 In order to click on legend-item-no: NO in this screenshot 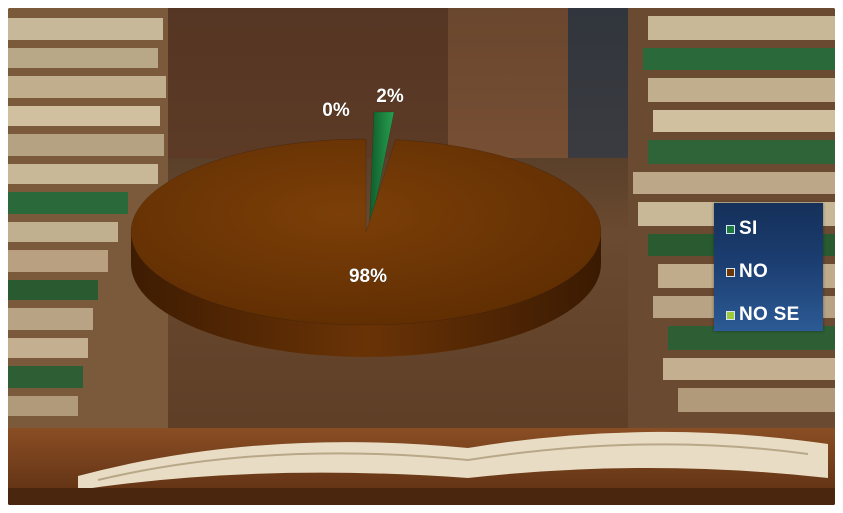, I will do `click(747, 272)`.